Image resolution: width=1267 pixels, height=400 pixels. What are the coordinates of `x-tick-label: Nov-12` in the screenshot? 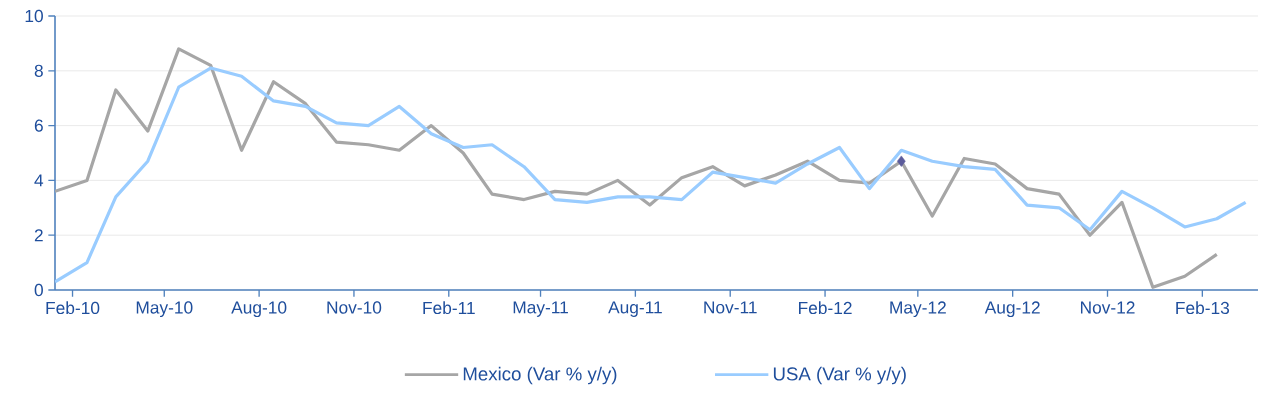 It's located at (1107, 307).